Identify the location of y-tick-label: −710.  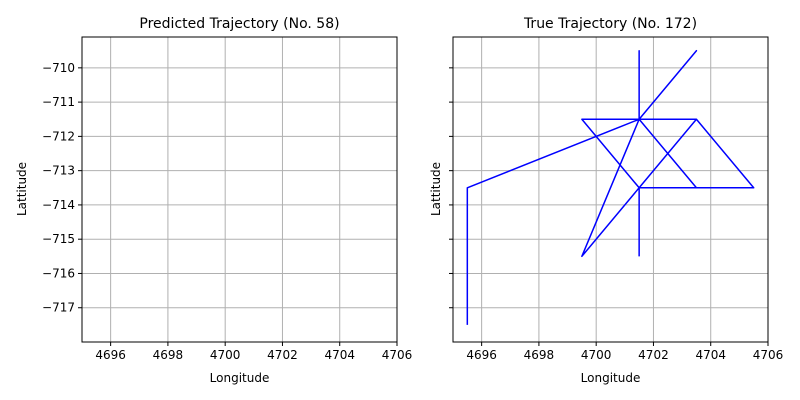
(58, 68).